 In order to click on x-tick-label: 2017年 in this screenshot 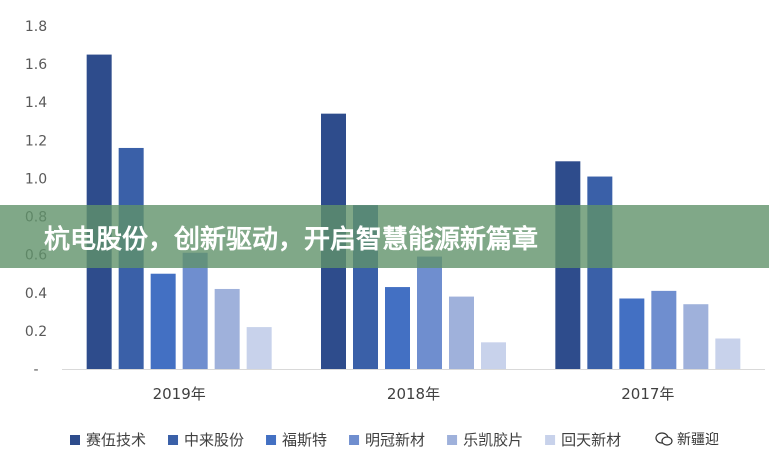, I will do `click(647, 394)`.